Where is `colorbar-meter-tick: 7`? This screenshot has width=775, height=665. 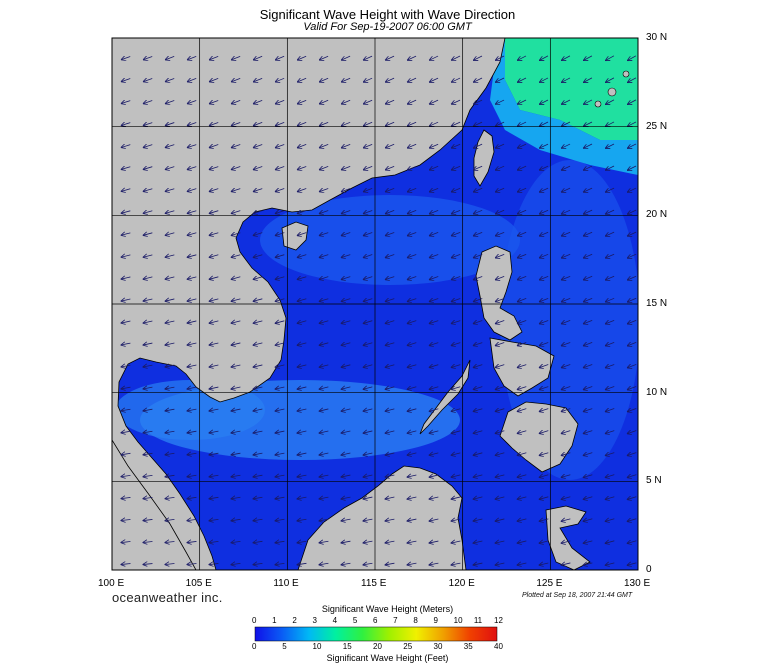
colorbar-meter-tick: 7 is located at coordinates (395, 620).